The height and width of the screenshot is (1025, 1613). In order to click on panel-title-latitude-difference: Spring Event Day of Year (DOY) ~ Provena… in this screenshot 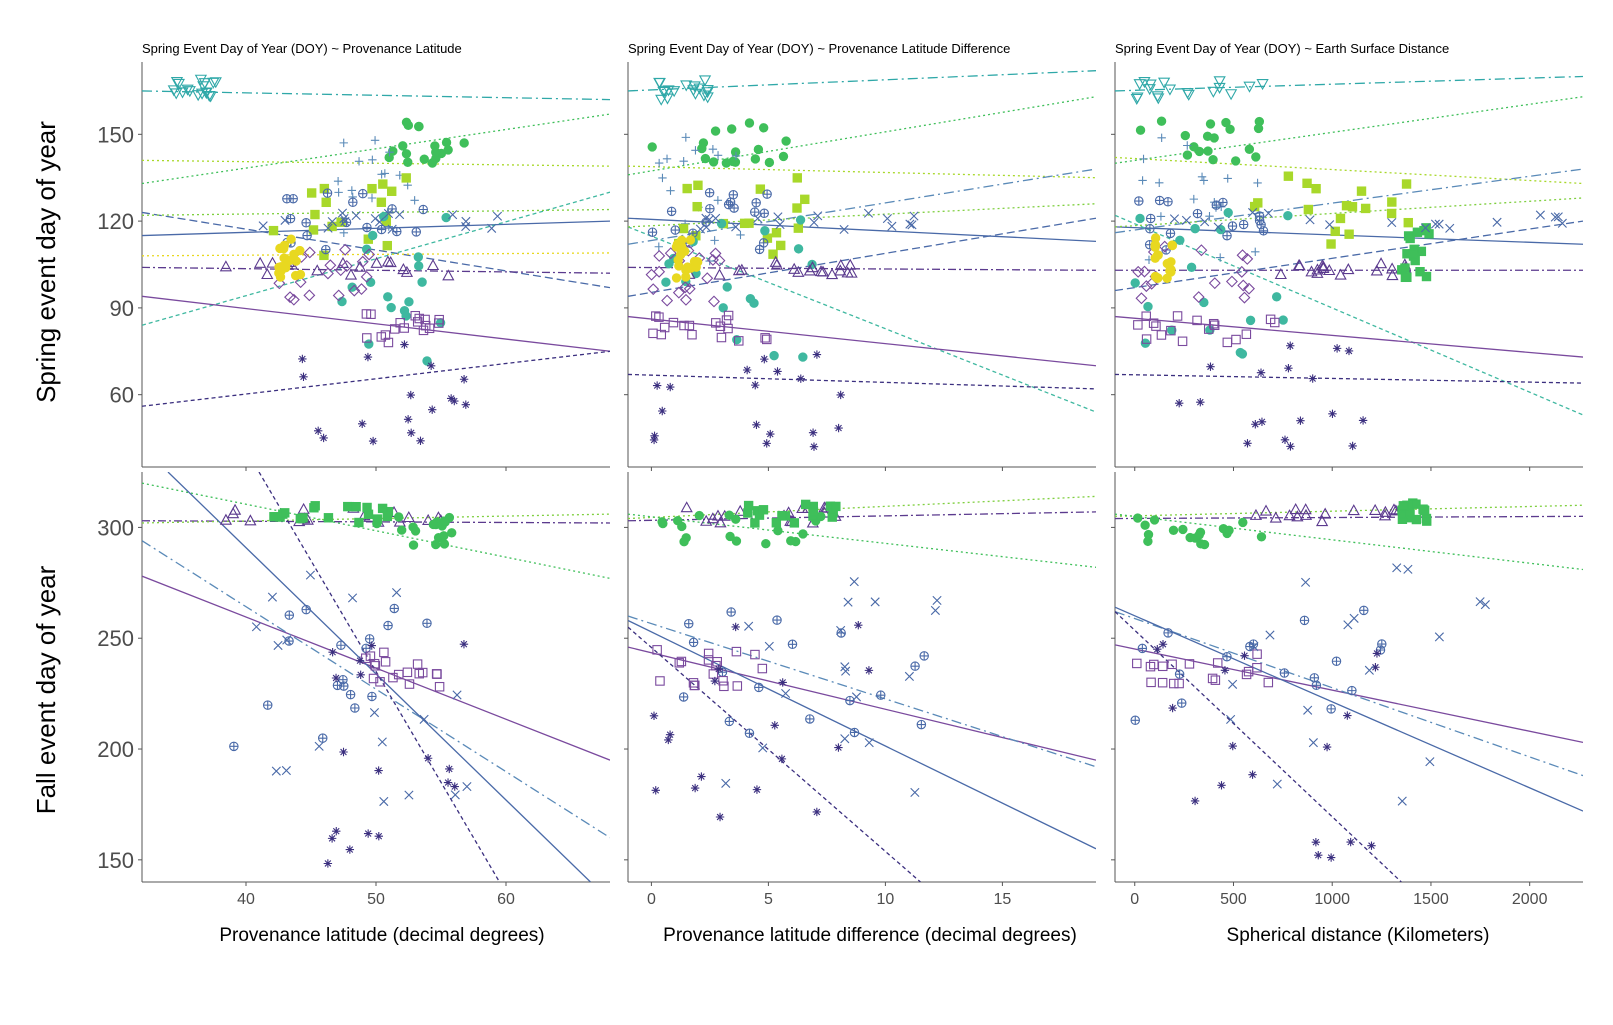, I will do `click(819, 48)`.